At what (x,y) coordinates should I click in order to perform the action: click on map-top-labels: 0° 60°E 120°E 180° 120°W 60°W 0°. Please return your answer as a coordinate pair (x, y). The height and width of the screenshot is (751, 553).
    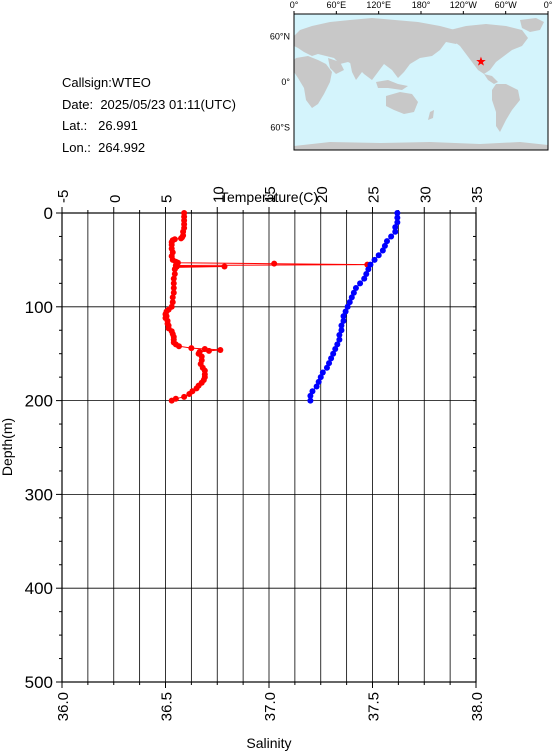
    Looking at the image, I should click on (421, 7).